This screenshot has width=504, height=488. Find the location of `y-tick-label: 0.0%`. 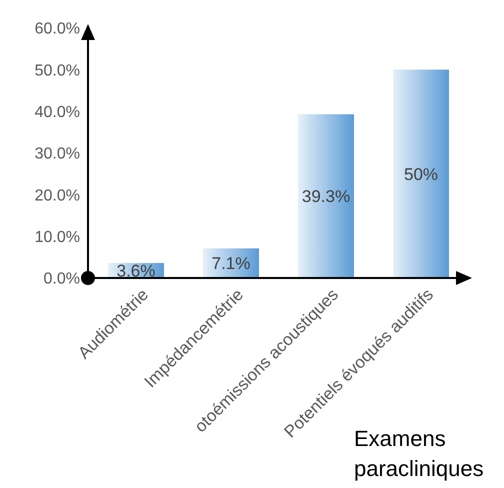

y-tick-label: 0.0% is located at coordinates (62, 279).